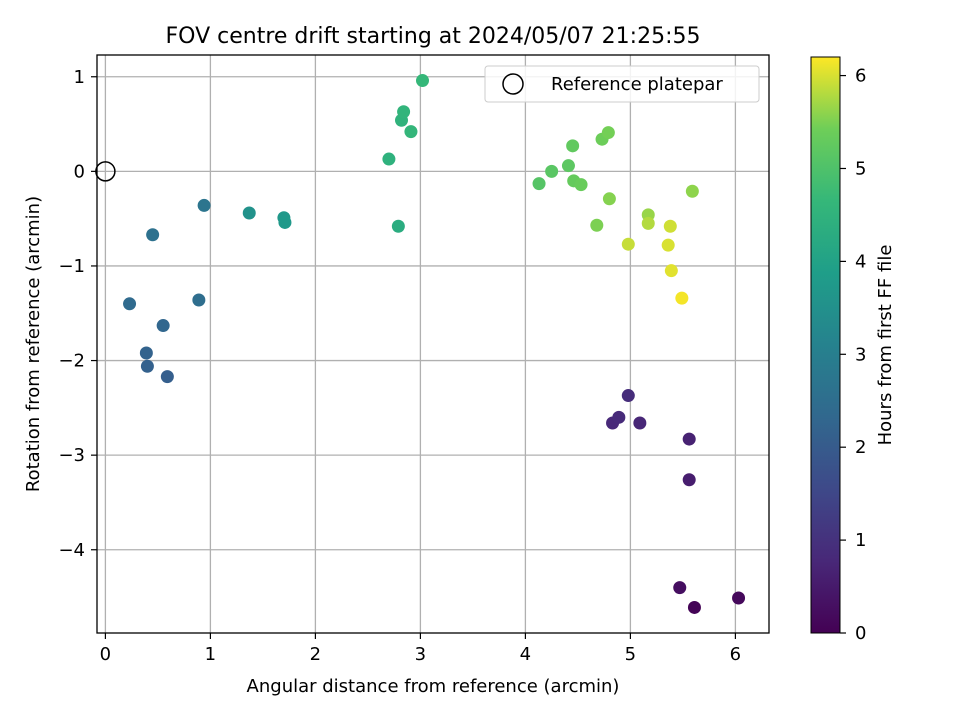 The image size is (960, 720). Describe the element at coordinates (860, 633) in the screenshot. I see `colorbar-tick-label: 0` at that location.